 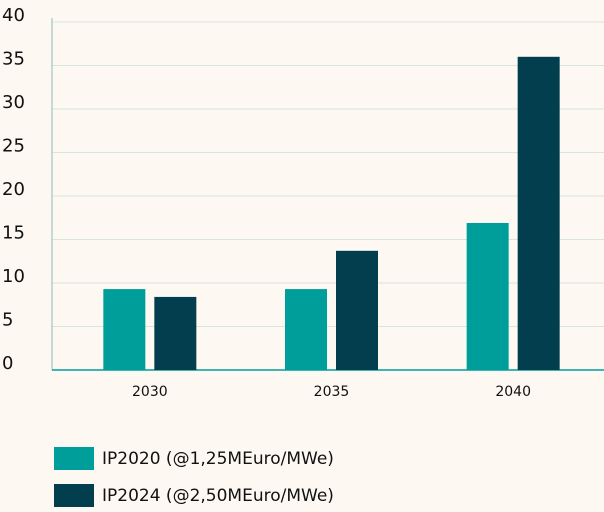 I want to click on y-tick-label: 40, so click(x=13, y=15).